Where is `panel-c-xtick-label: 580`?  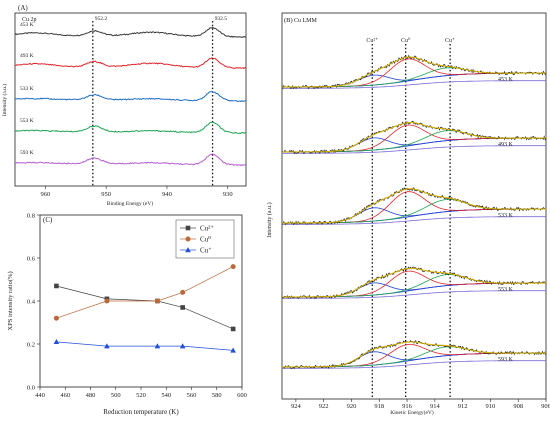 panel-c-xtick-label: 580 is located at coordinates (217, 395).